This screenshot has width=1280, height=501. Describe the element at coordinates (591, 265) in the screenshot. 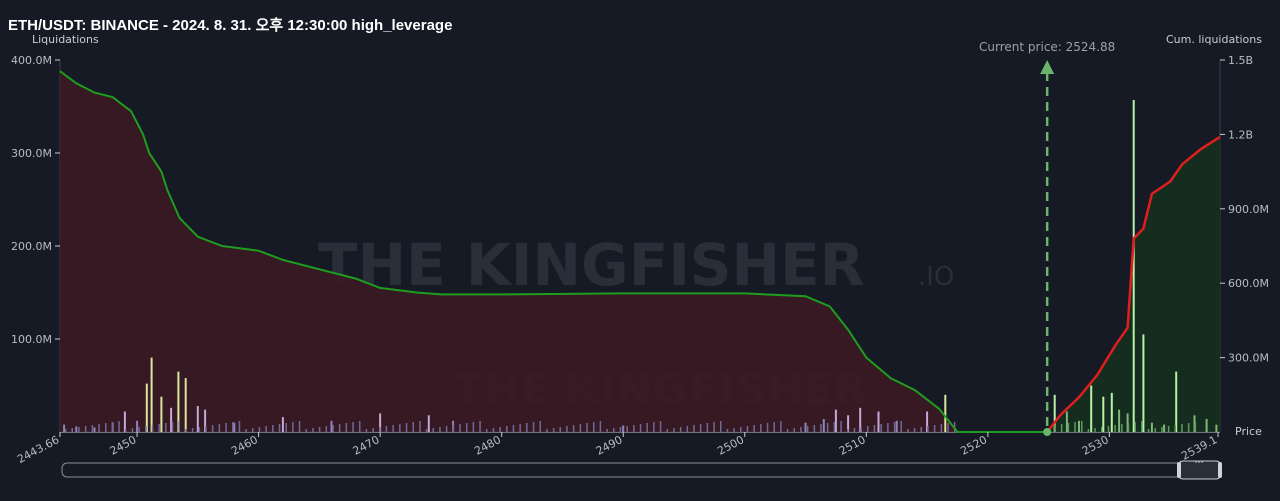

I see `watermark-text-large: THE KINGFISHER` at that location.